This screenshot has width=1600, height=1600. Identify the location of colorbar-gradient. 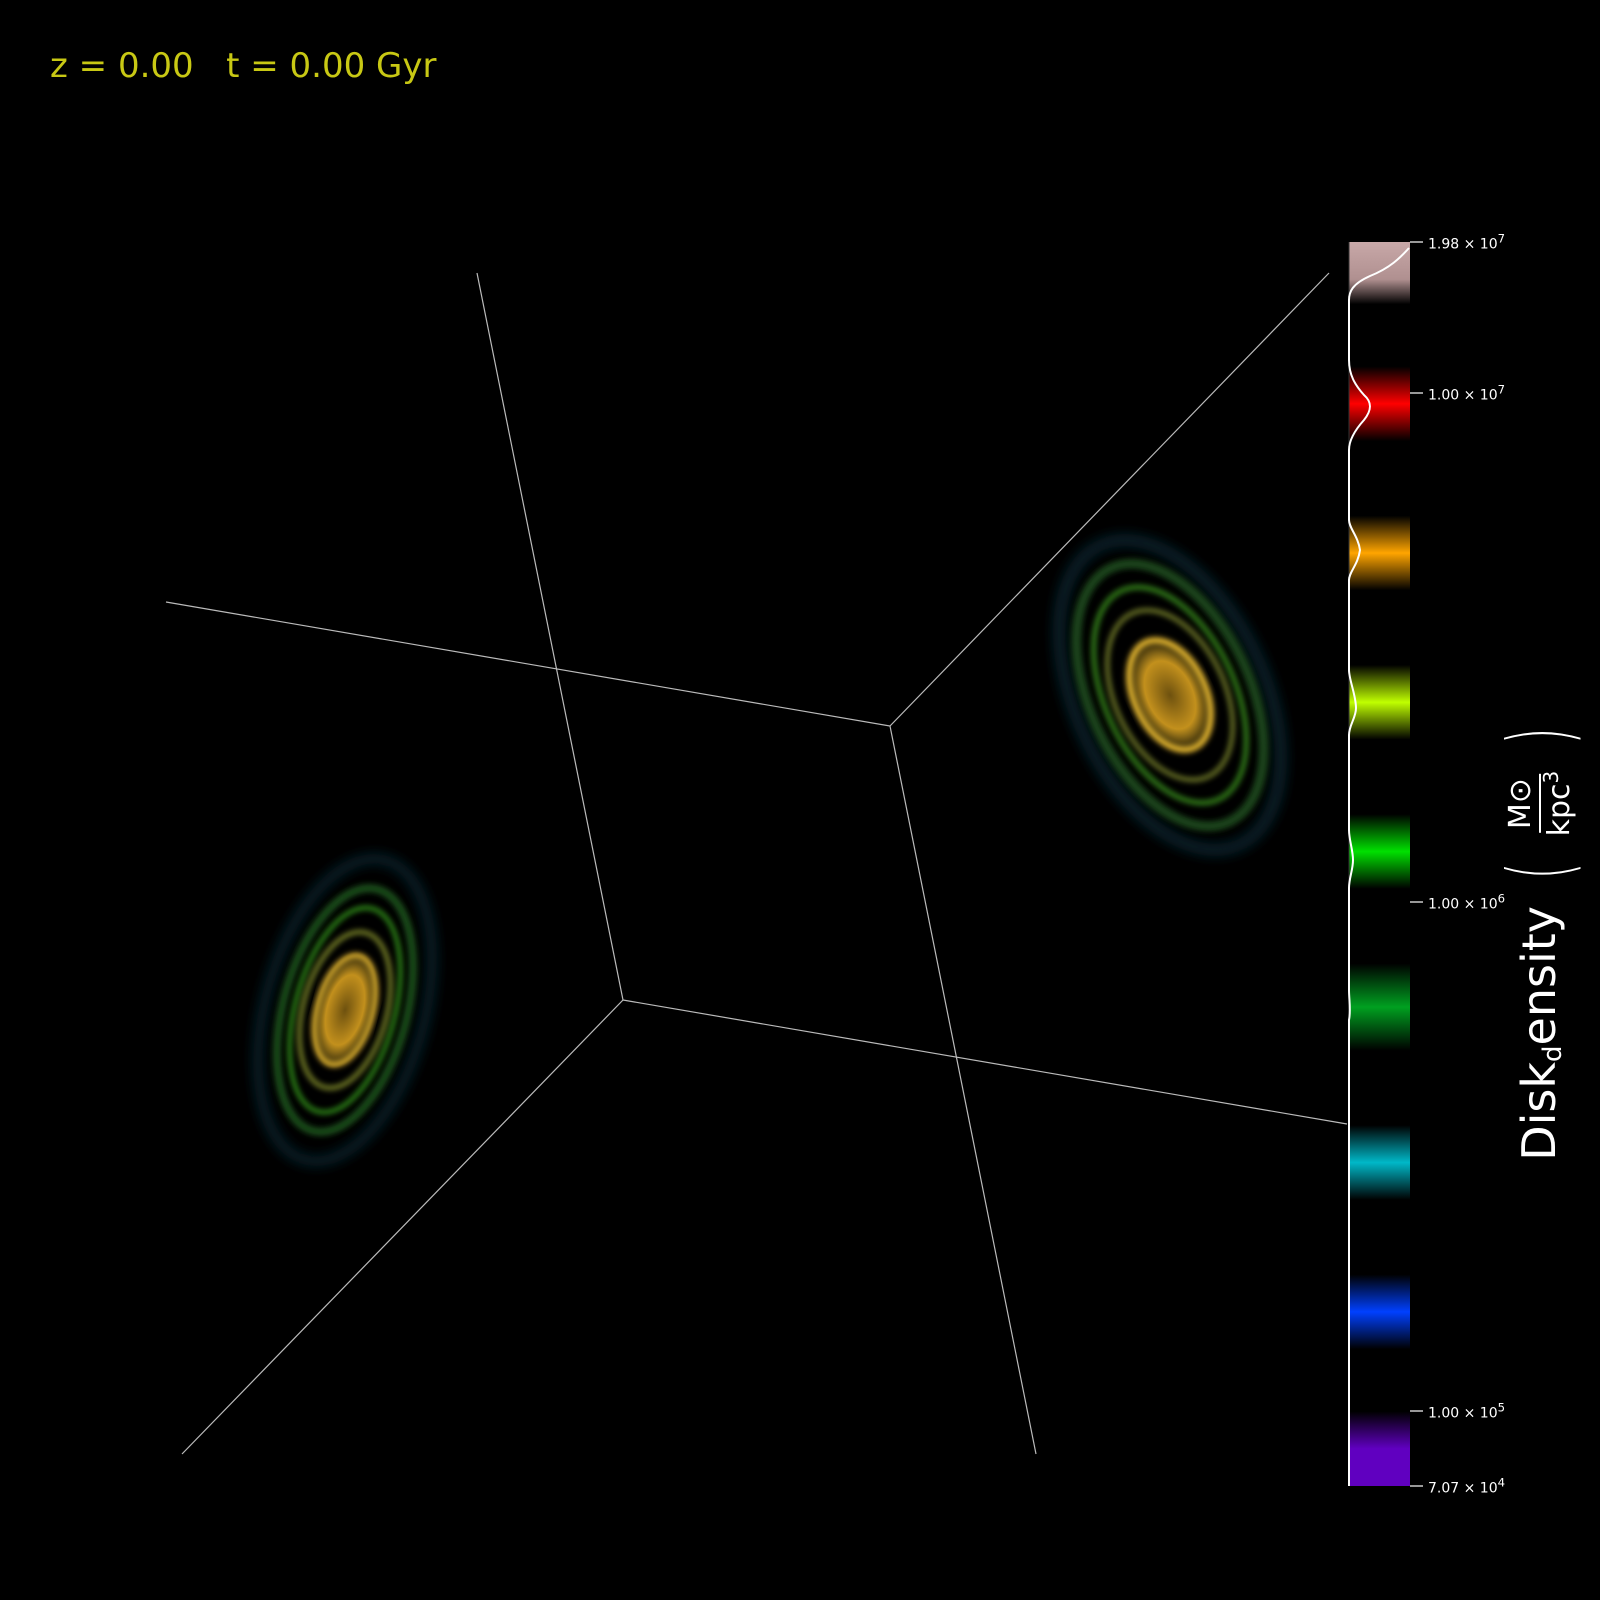
(1379, 864).